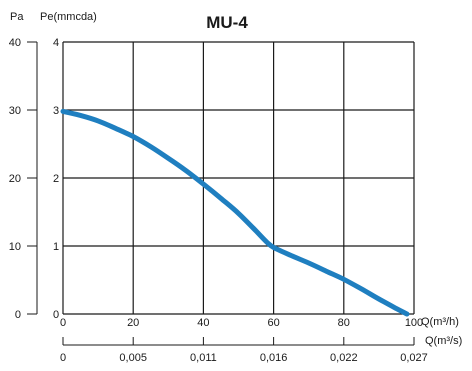 The height and width of the screenshot is (371, 472). Describe the element at coordinates (133, 323) in the screenshot. I see `x-tick-label: 20` at that location.